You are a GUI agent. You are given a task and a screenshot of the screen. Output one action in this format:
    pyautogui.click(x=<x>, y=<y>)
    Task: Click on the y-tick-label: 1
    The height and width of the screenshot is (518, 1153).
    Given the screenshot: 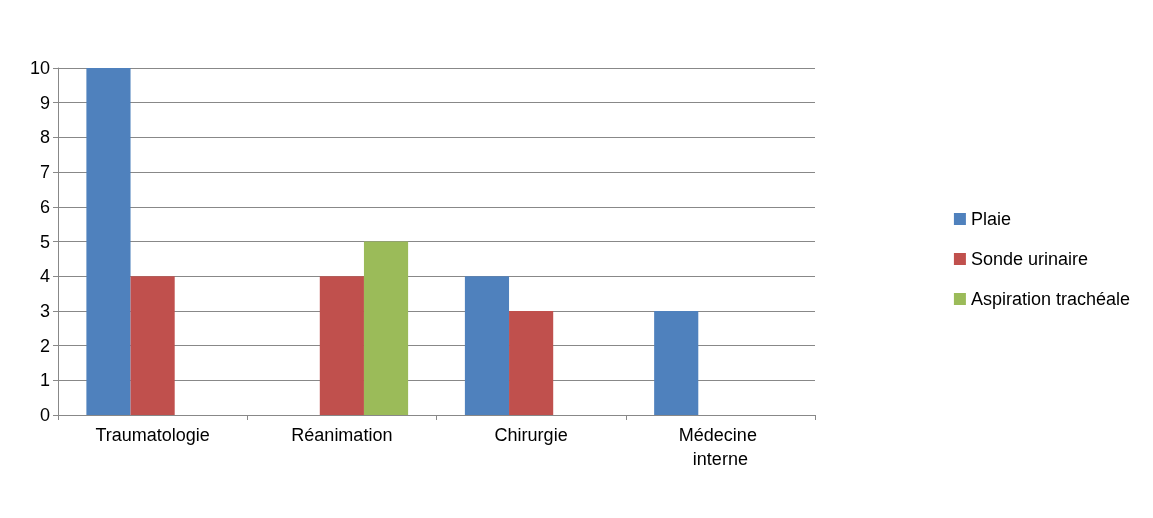 What is the action you would take?
    pyautogui.click(x=44, y=380)
    